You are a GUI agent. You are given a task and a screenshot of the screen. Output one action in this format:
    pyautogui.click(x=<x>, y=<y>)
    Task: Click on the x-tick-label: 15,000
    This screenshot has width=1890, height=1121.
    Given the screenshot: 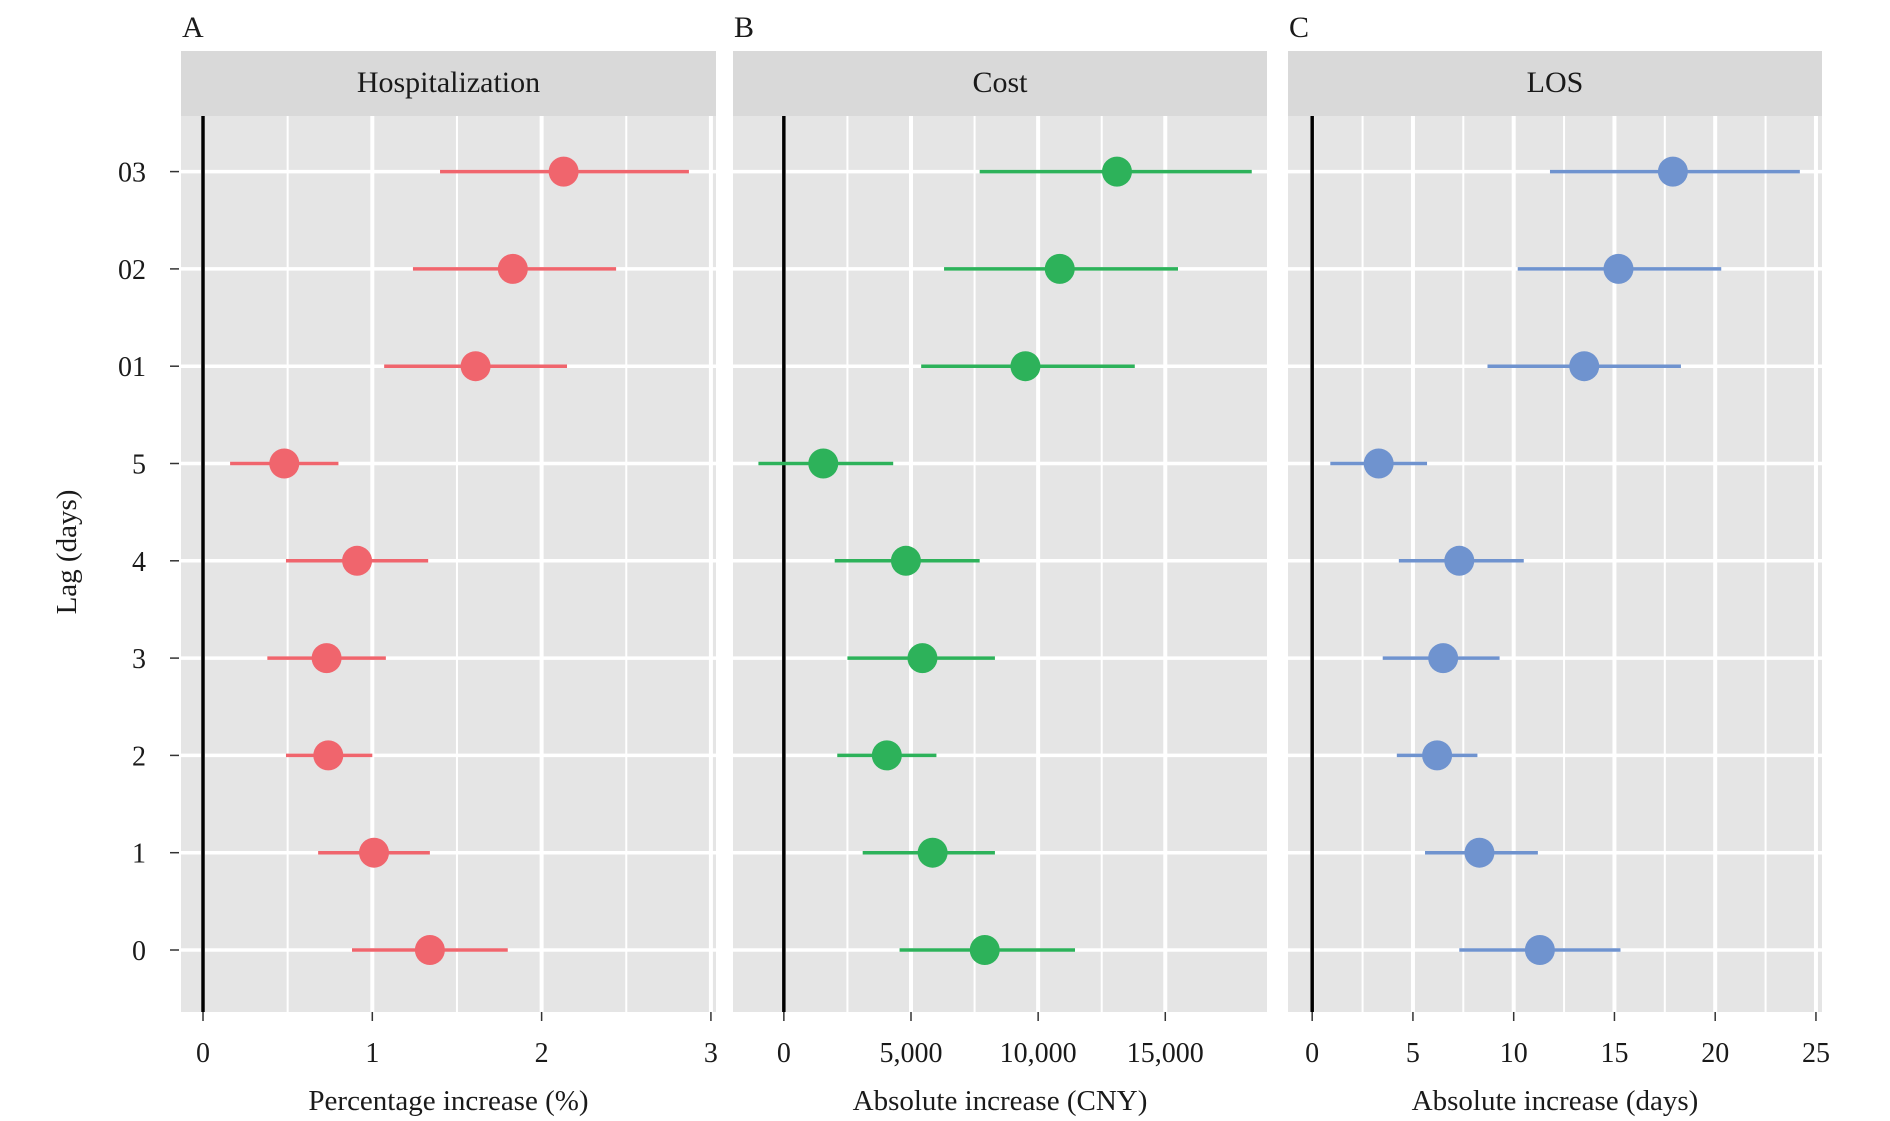 What is the action you would take?
    pyautogui.click(x=1165, y=1053)
    